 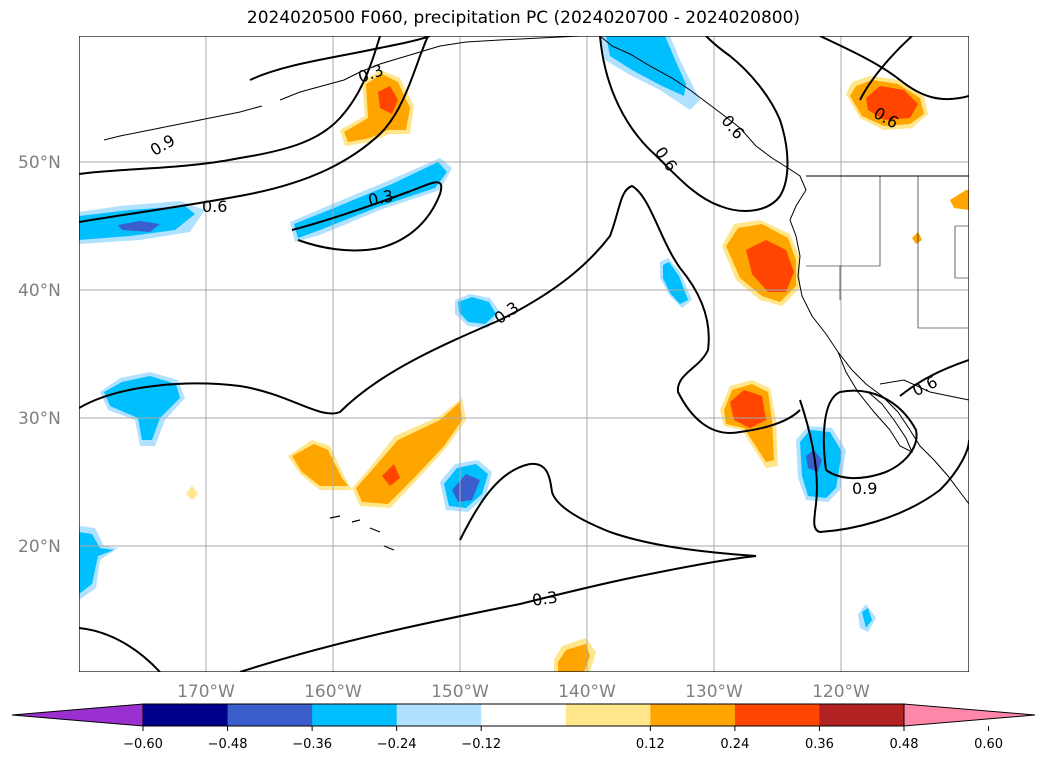 What do you see at coordinates (959, 200) in the screenshot?
I see `pos-area-46n-east` at bounding box center [959, 200].